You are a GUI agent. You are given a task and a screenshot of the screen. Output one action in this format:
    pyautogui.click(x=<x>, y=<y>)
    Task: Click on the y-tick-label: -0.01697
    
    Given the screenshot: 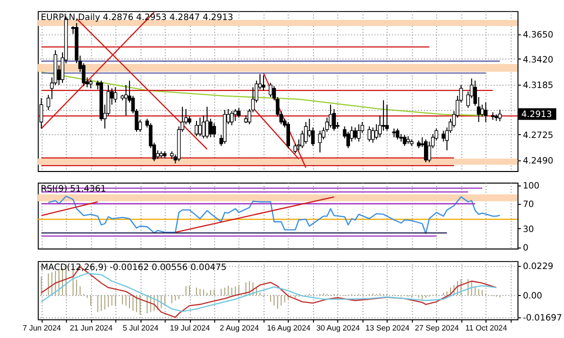 What is the action you would take?
    pyautogui.click(x=542, y=319)
    